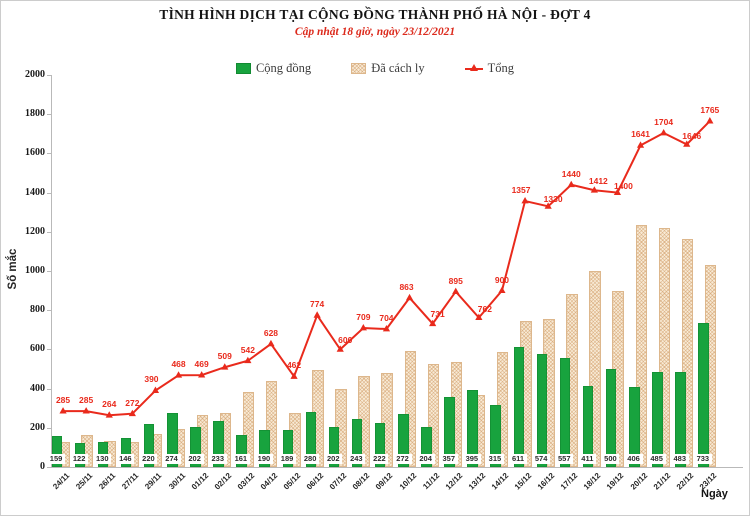  I want to click on bar-value-label: 611, so click(518, 459).